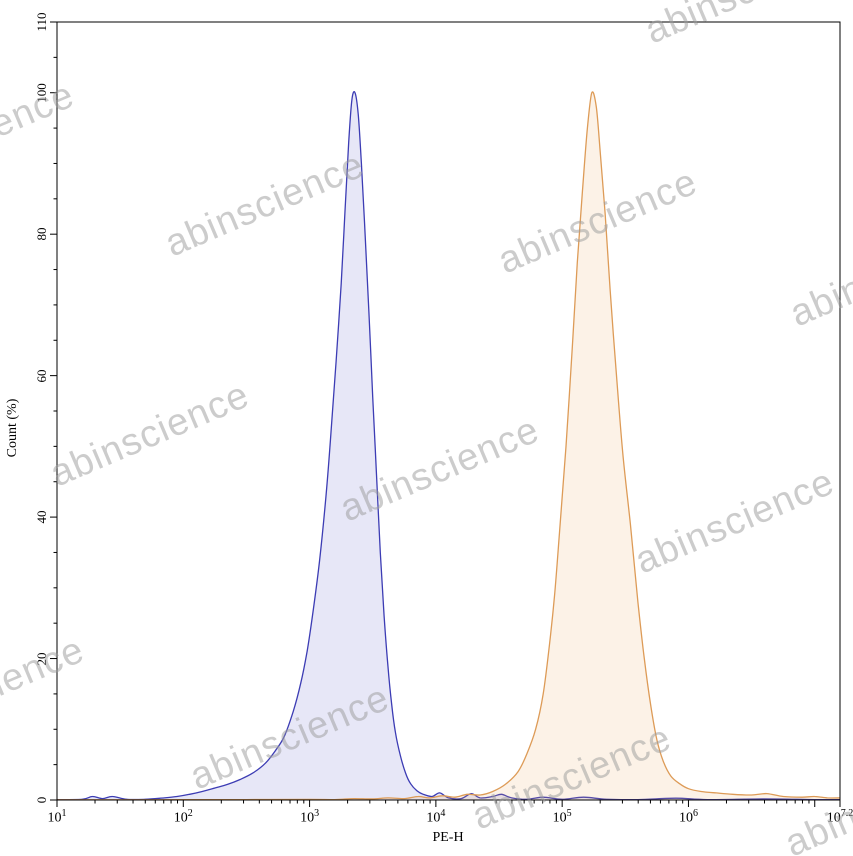  Describe the element at coordinates (448, 837) in the screenshot. I see `x-axis-title: PE-H` at that location.